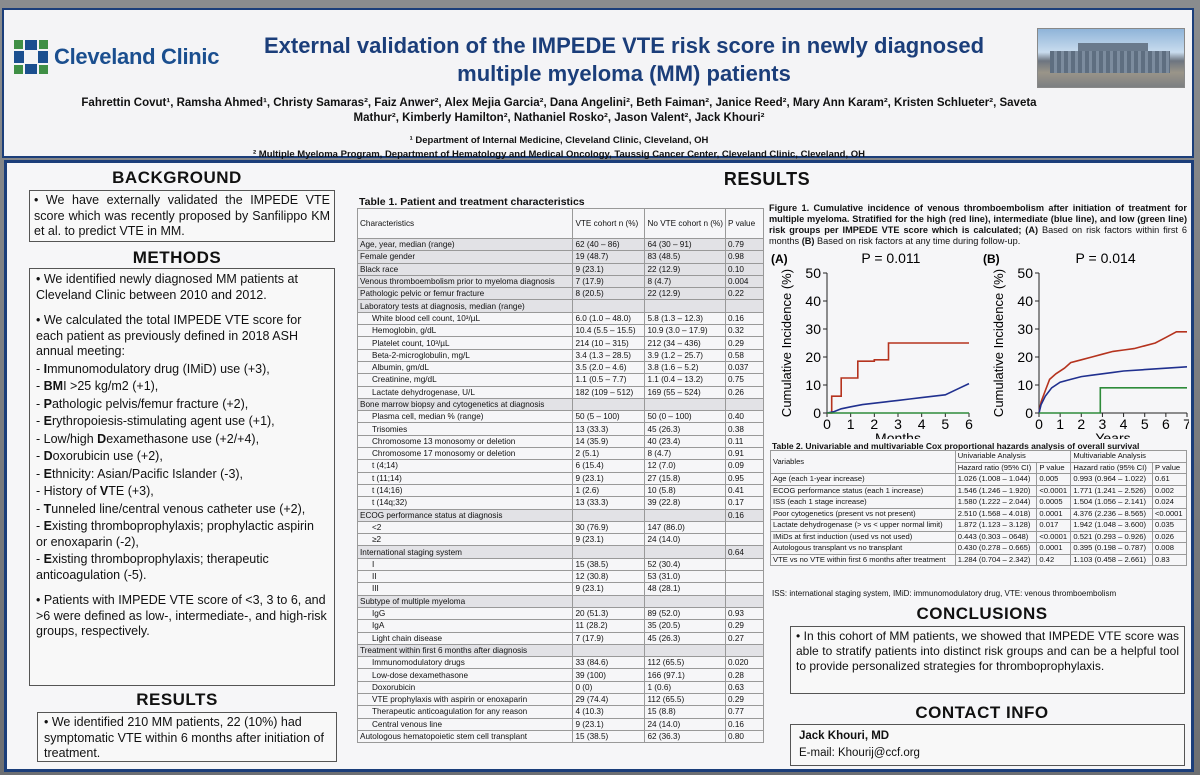 Image resolution: width=1200 pixels, height=775 pixels. I want to click on logo: Cleveland Clinic, so click(116, 57).